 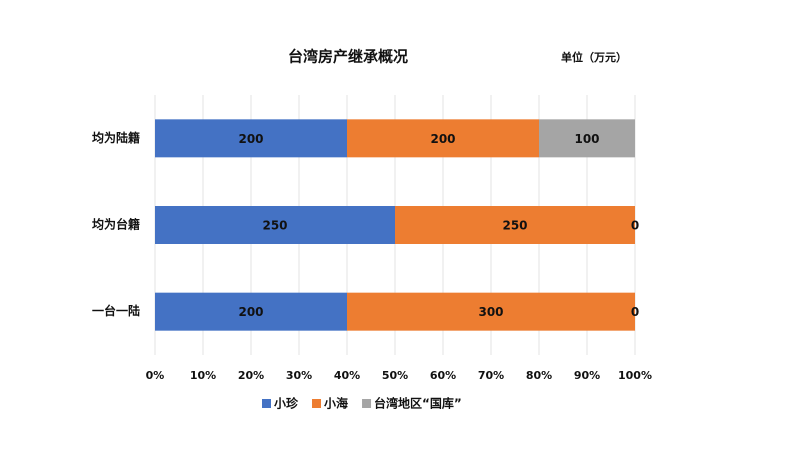 What do you see at coordinates (491, 375) in the screenshot?
I see `x-tick-label: 70%` at bounding box center [491, 375].